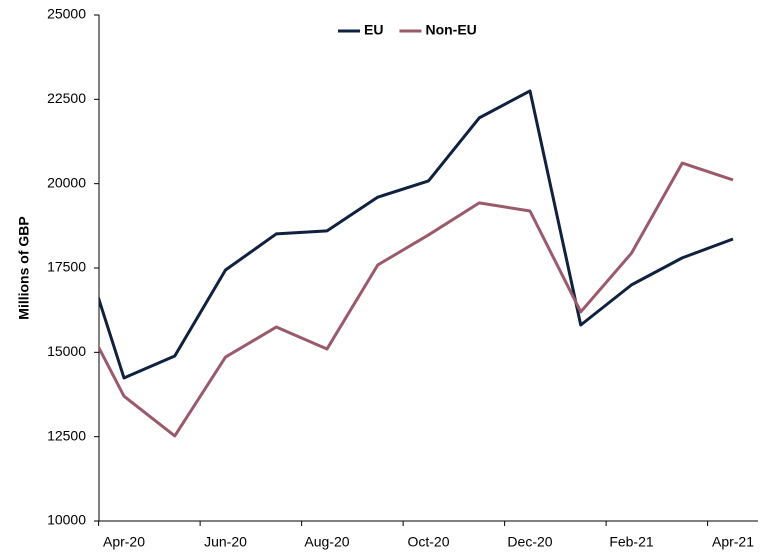  Describe the element at coordinates (373, 30) in the screenshot. I see `legend-label: EU` at that location.